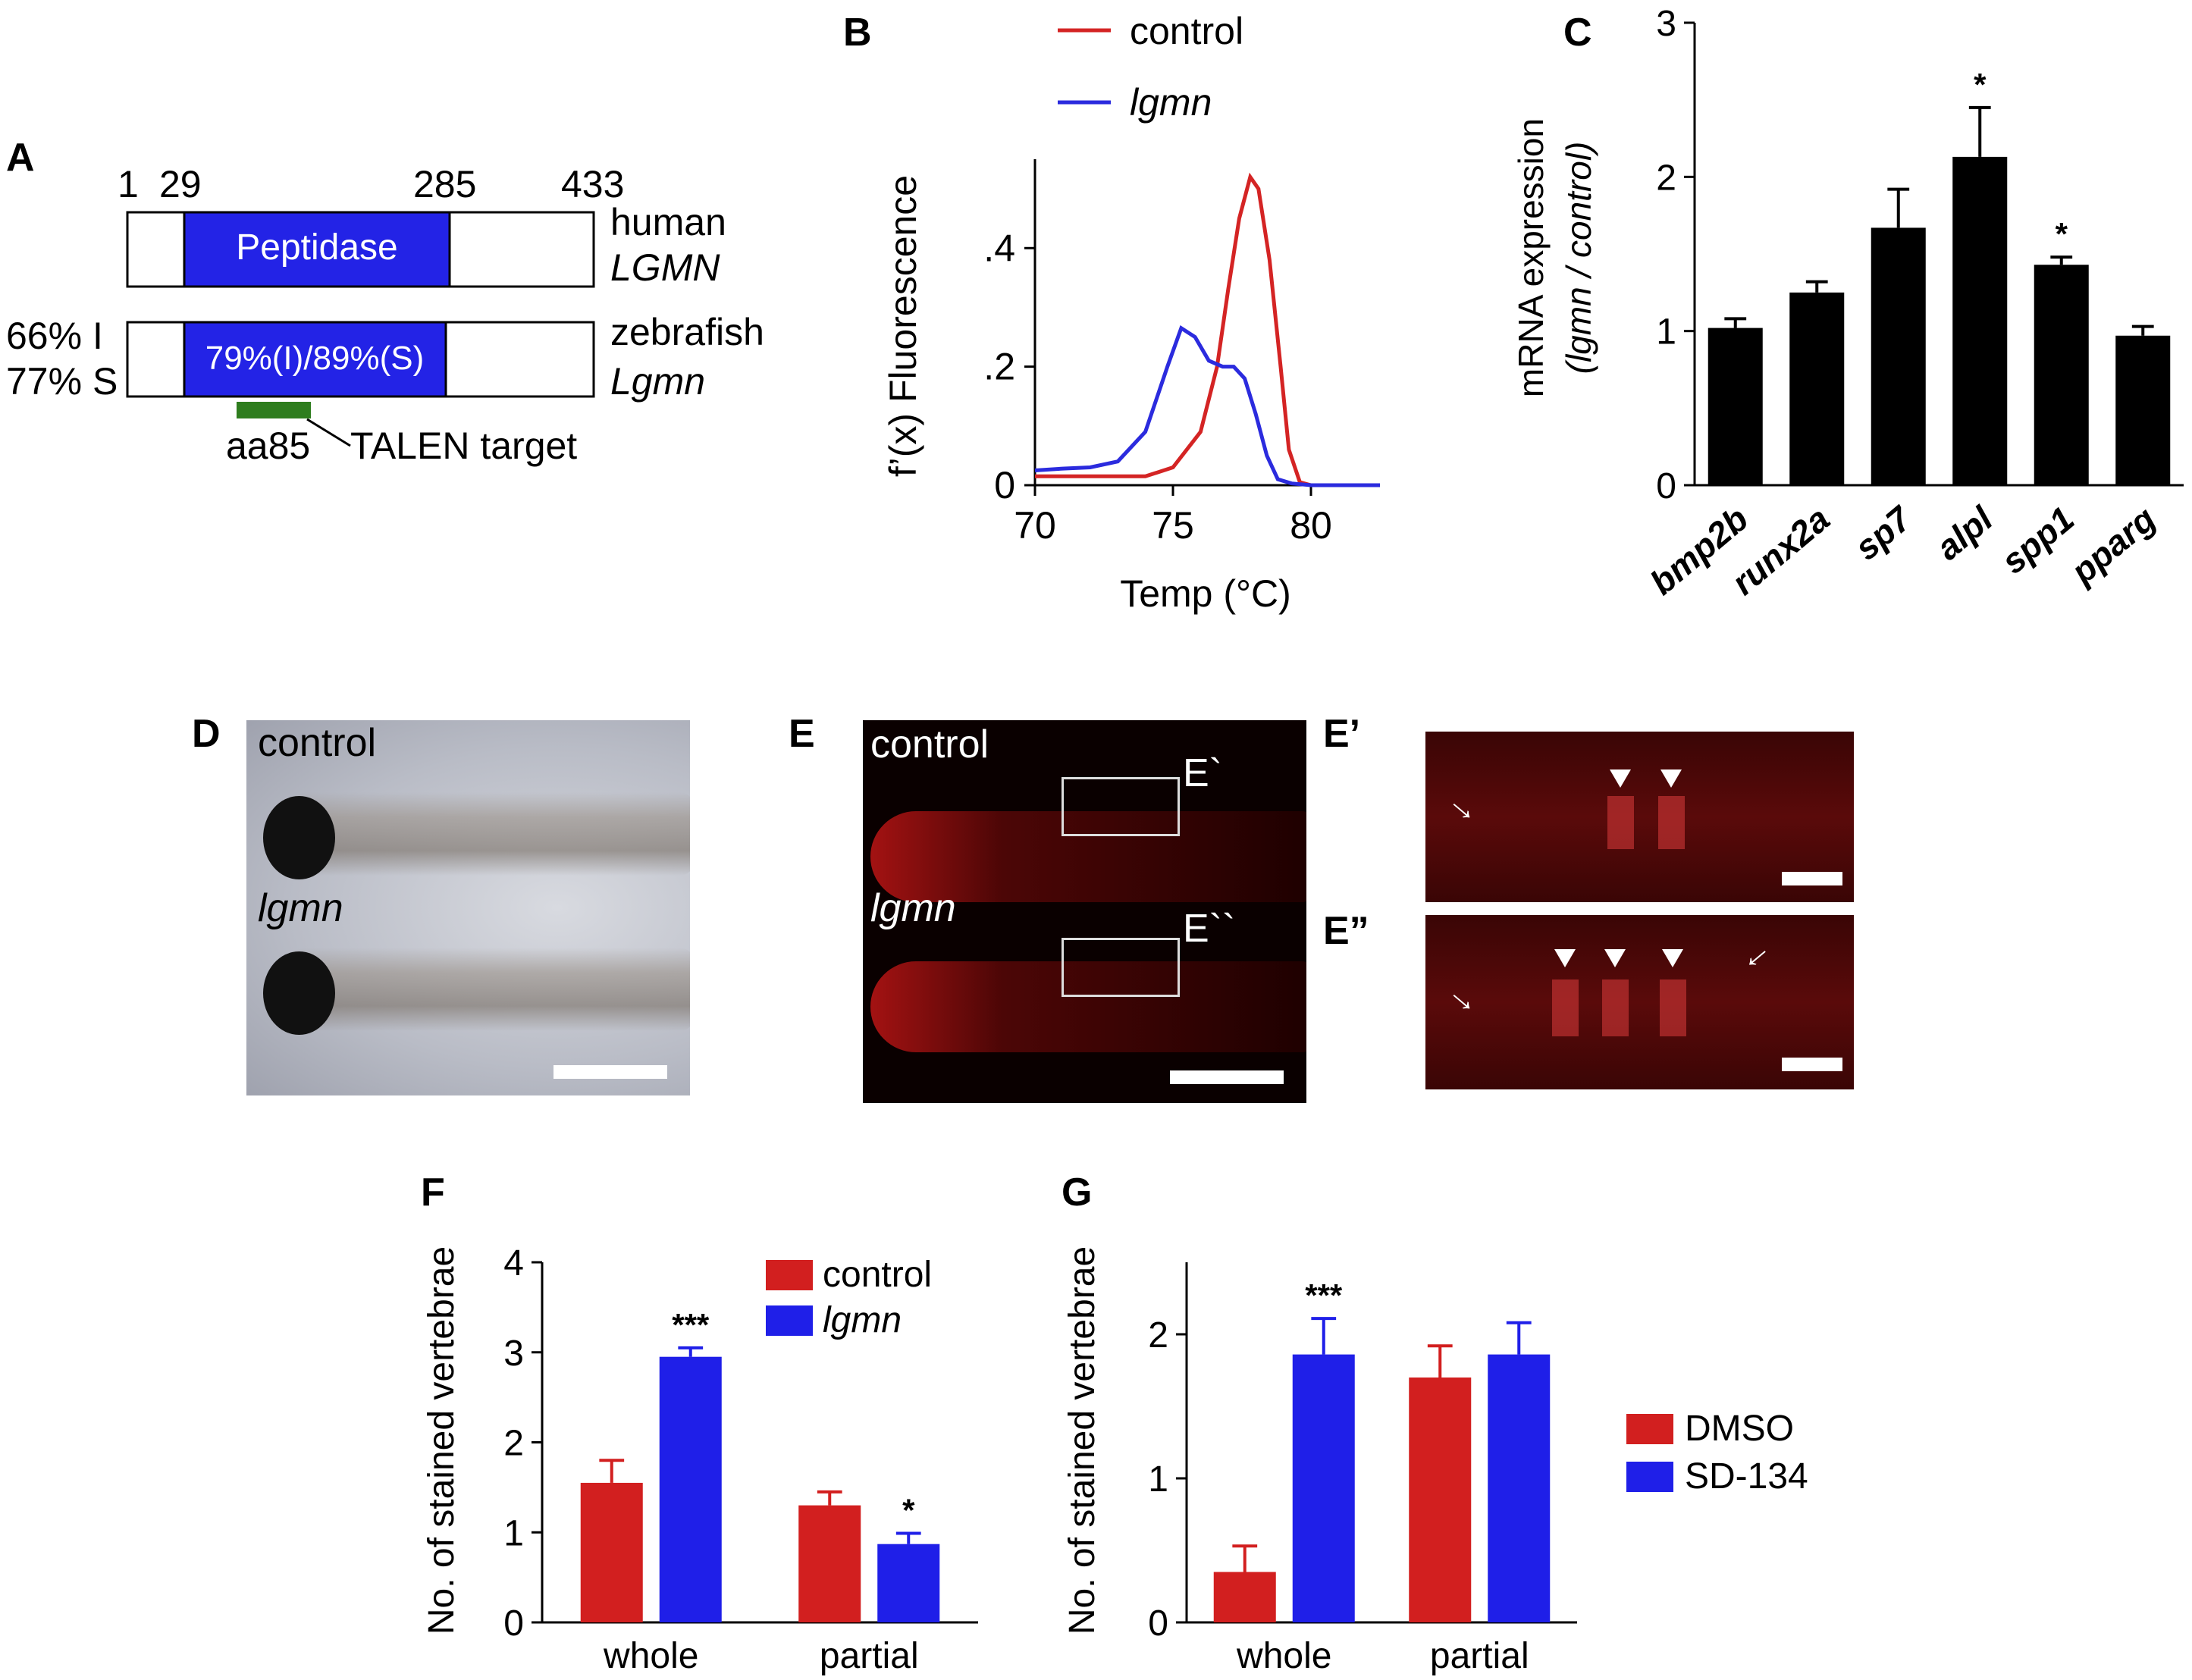 The width and height of the screenshot is (2192, 1680). I want to click on panel-label-g: G, so click(1077, 1193).